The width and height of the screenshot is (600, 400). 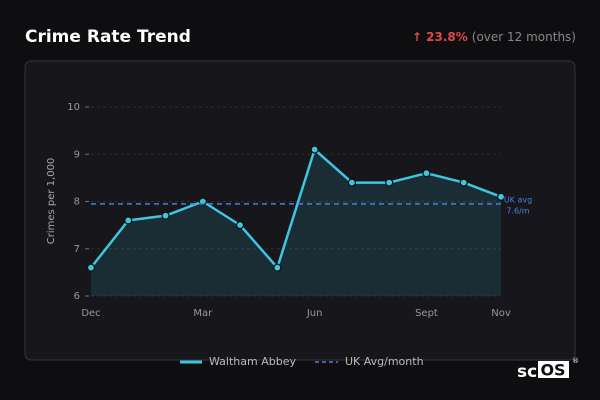 What do you see at coordinates (524, 37) in the screenshot?
I see `change-note: (over 12 months)` at bounding box center [524, 37].